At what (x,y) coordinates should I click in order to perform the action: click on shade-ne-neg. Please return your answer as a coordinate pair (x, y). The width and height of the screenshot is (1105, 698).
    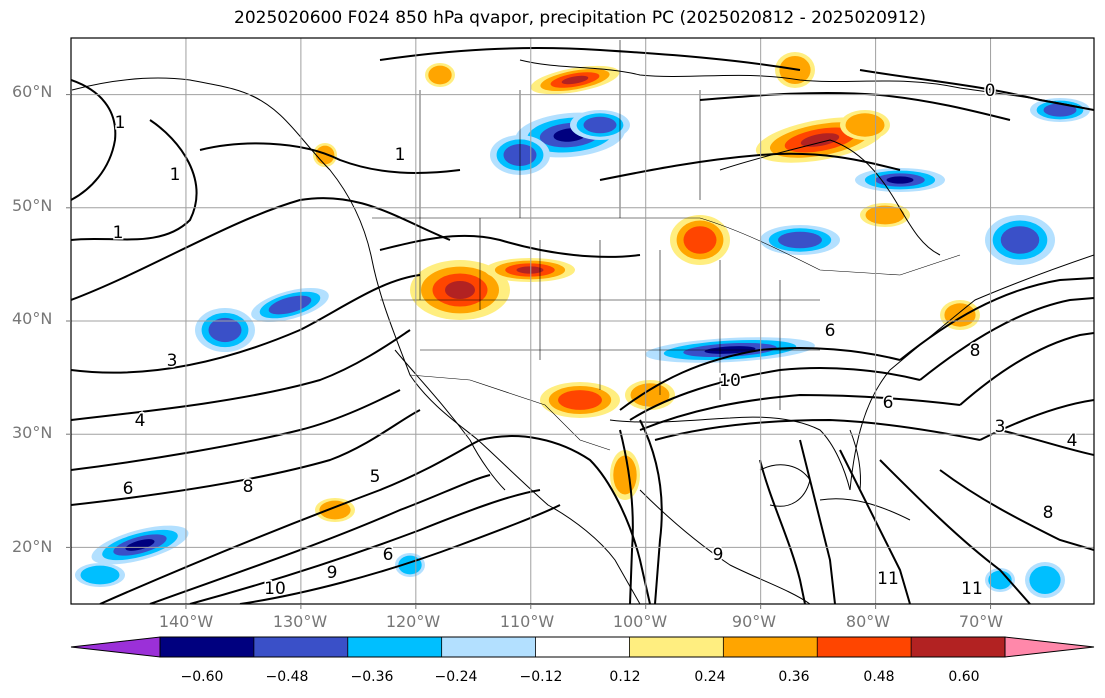
    Looking at the image, I should click on (1060, 110).